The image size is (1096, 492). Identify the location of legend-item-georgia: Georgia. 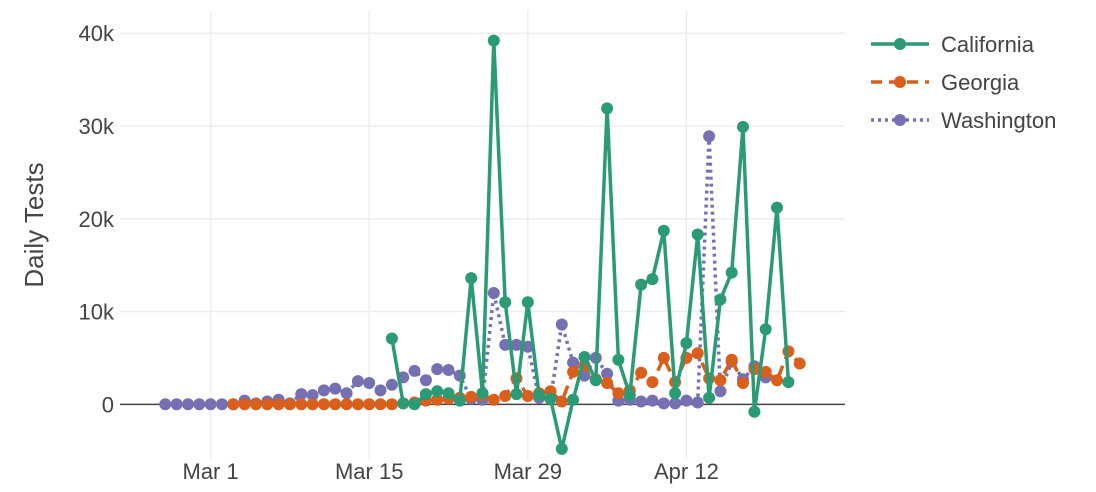
(945, 82).